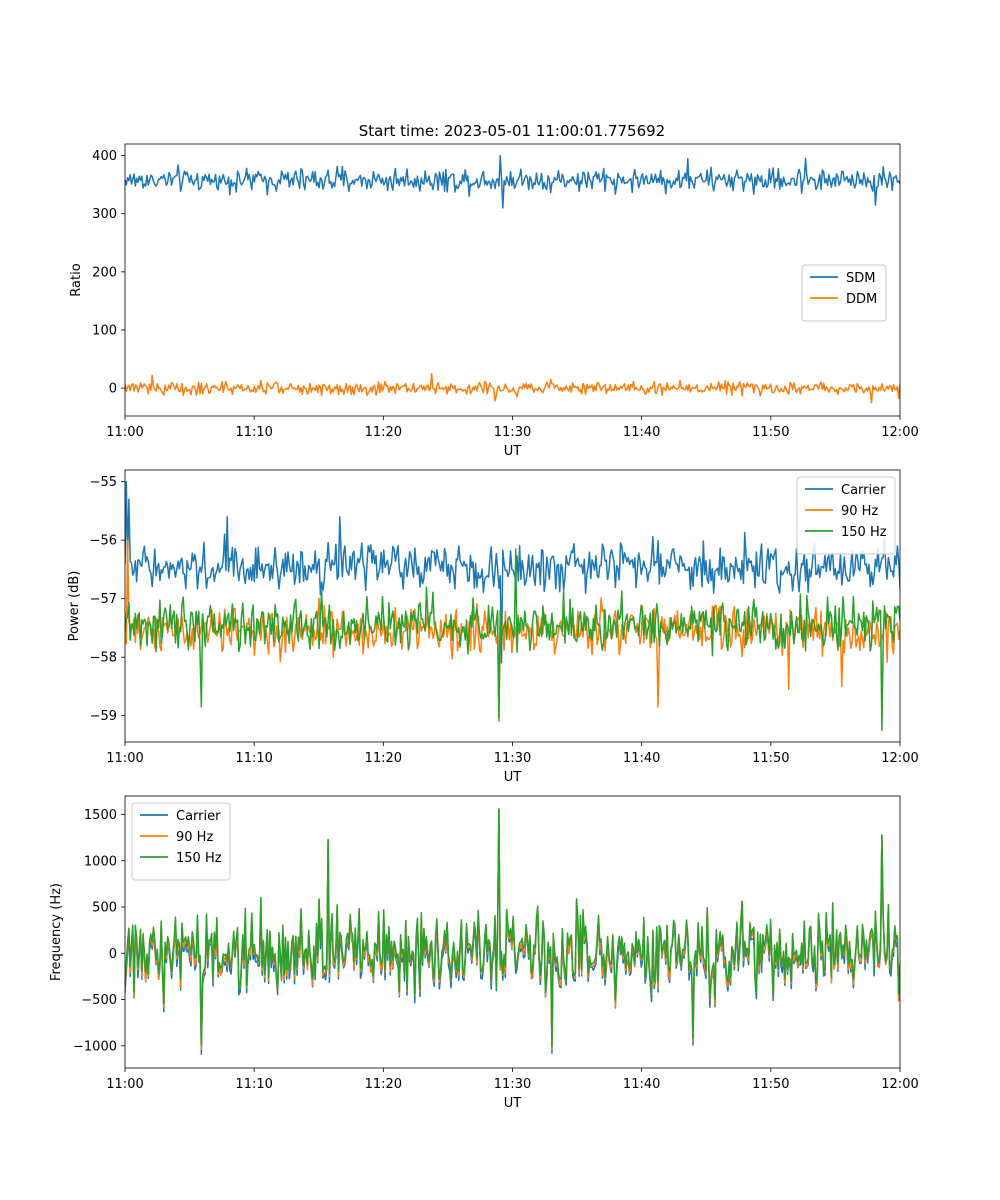  What do you see at coordinates (103, 541) in the screenshot?
I see `y-tick-label: −56` at bounding box center [103, 541].